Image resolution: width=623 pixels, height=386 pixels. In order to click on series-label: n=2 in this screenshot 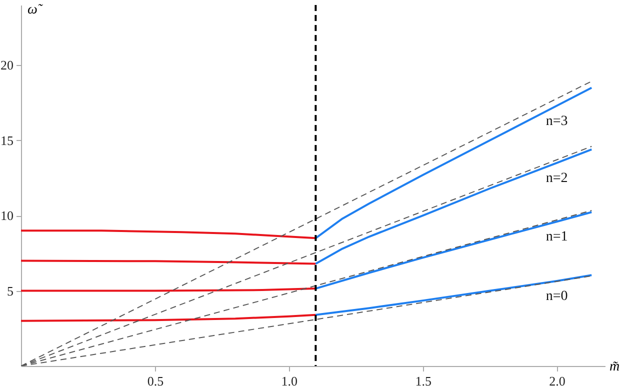, I will do `click(557, 178)`.